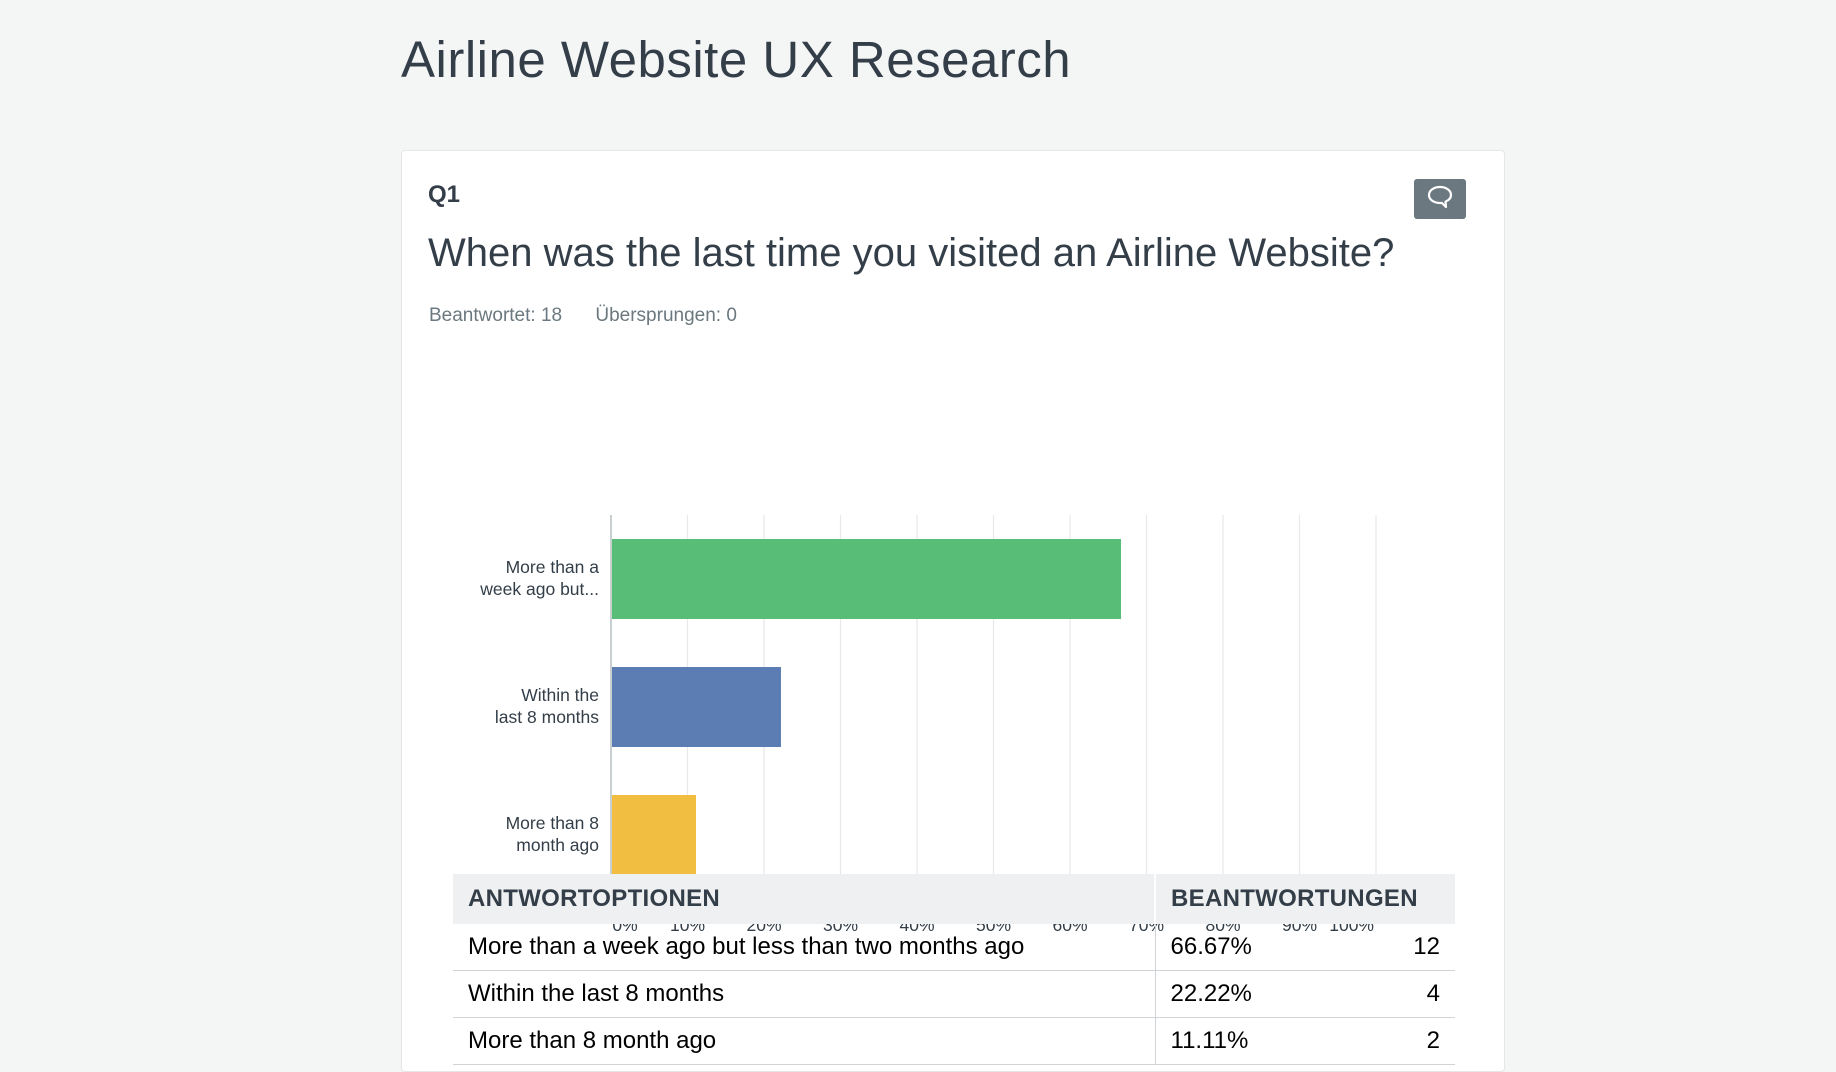 The width and height of the screenshot is (1836, 1072). What do you see at coordinates (547, 717) in the screenshot?
I see `y-tick-label: last 8 months` at bounding box center [547, 717].